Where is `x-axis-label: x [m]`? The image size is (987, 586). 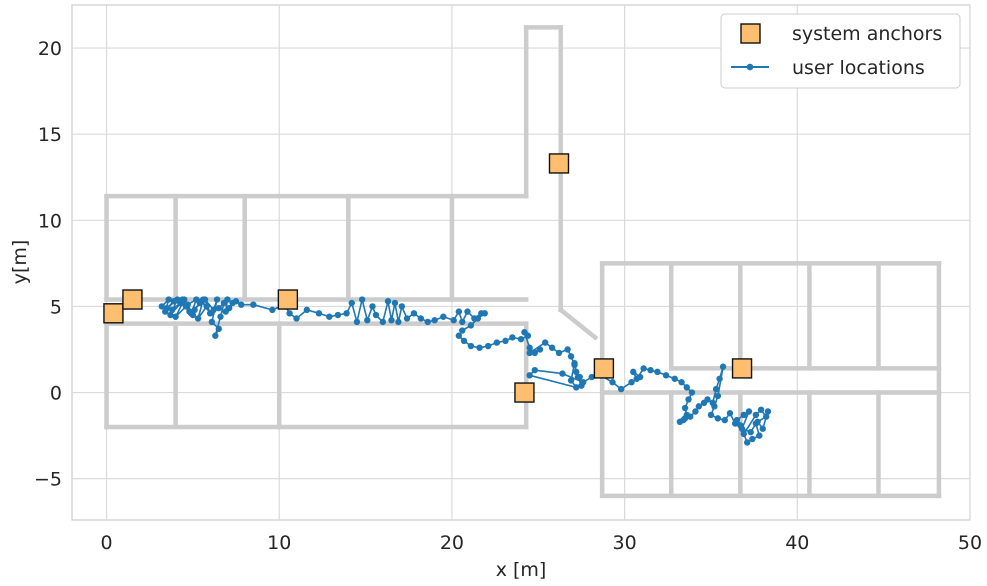
x-axis-label: x [m] is located at coordinates (521, 570).